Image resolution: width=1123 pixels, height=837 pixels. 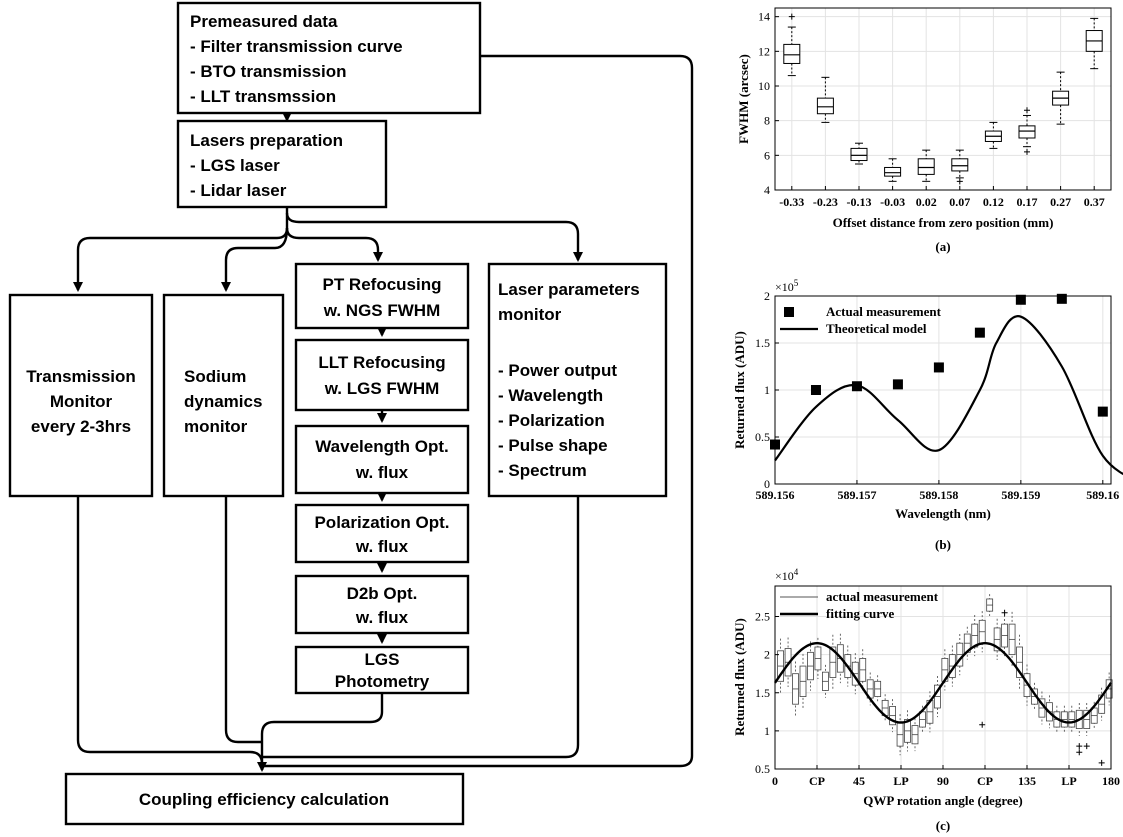 I want to click on chart-b-exponent: ×10⁵, so click(x=787, y=286).